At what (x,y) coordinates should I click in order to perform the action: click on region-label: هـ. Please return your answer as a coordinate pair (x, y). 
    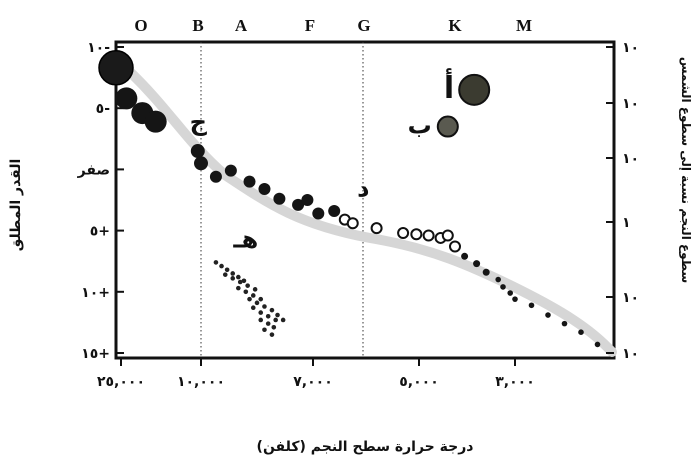
    Looking at the image, I should click on (245, 240).